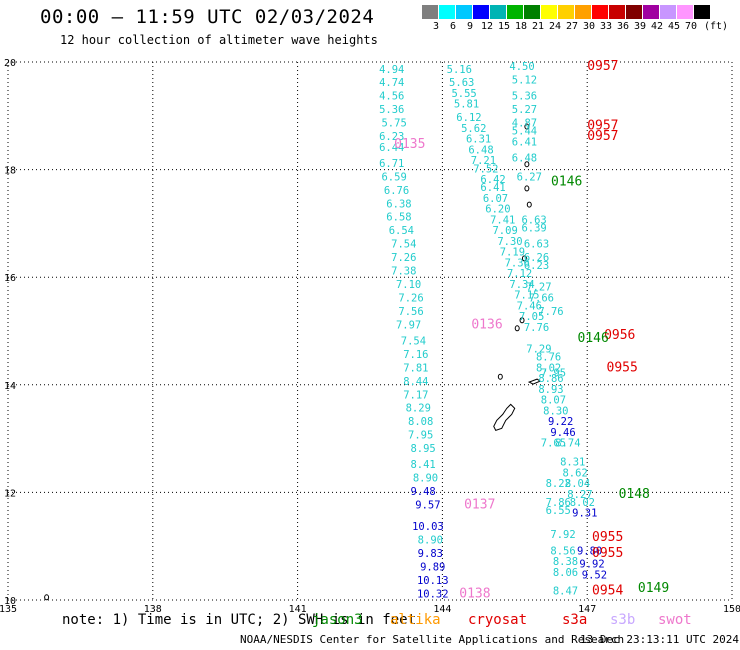 Image resolution: width=740 pixels, height=650 pixels. What do you see at coordinates (422, 492) in the screenshot?
I see `wave-height-value: 9.48` at bounding box center [422, 492].